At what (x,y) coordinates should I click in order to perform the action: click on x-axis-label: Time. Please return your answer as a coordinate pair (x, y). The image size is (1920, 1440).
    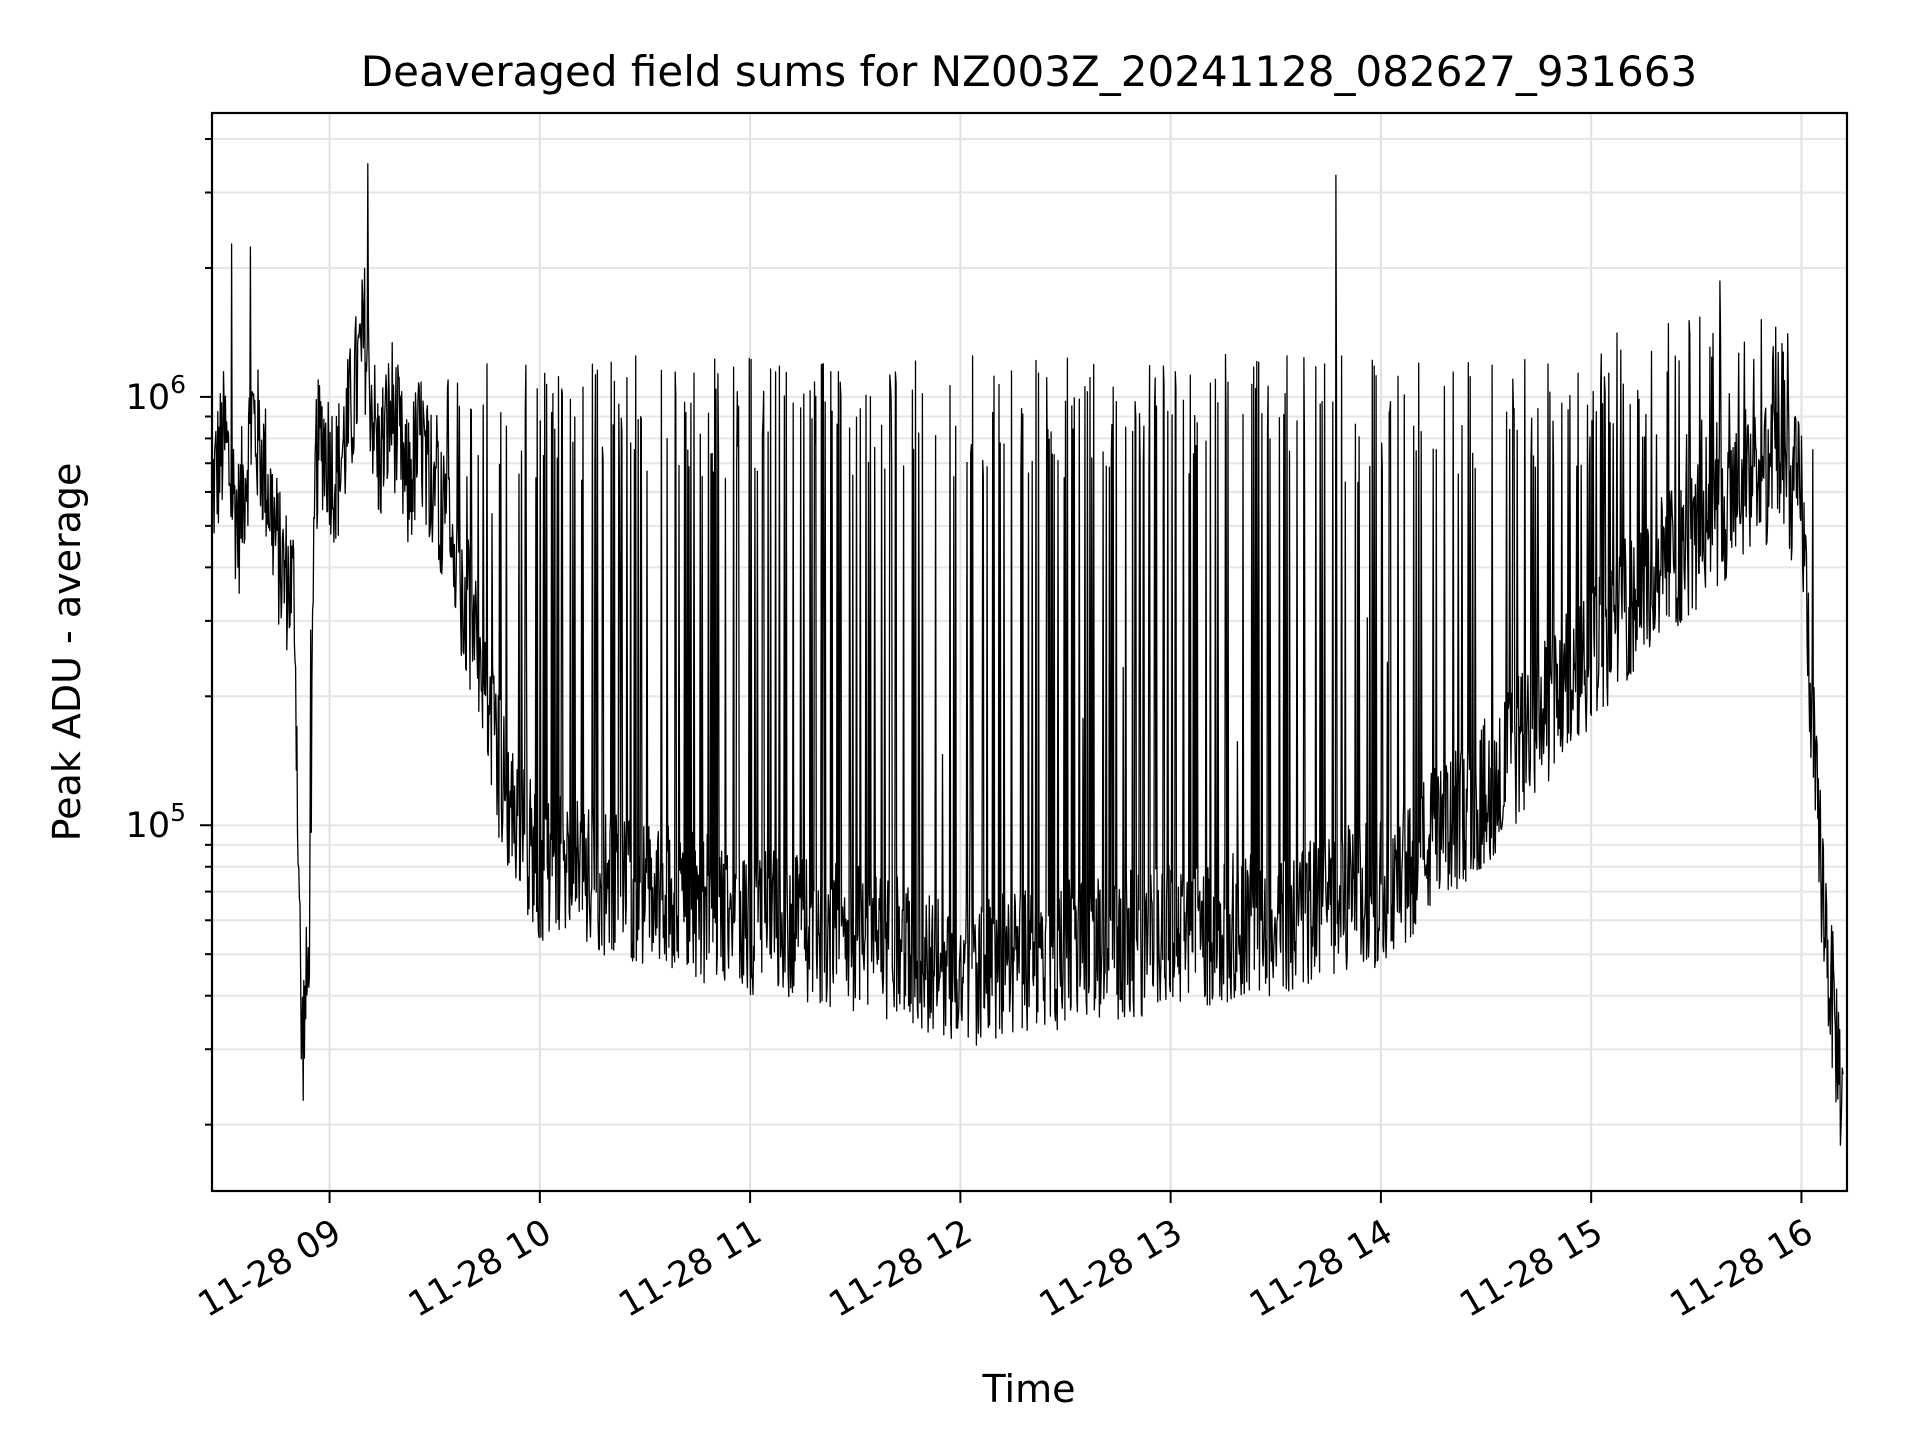
    Looking at the image, I should click on (1029, 1389).